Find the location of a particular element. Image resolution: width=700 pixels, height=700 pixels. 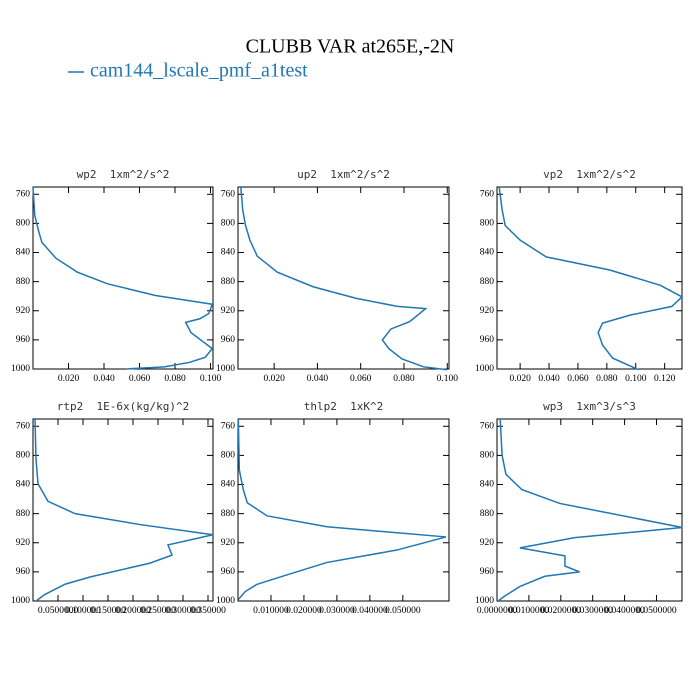

x-tick-label: 0.100000 is located at coordinates (83, 611).